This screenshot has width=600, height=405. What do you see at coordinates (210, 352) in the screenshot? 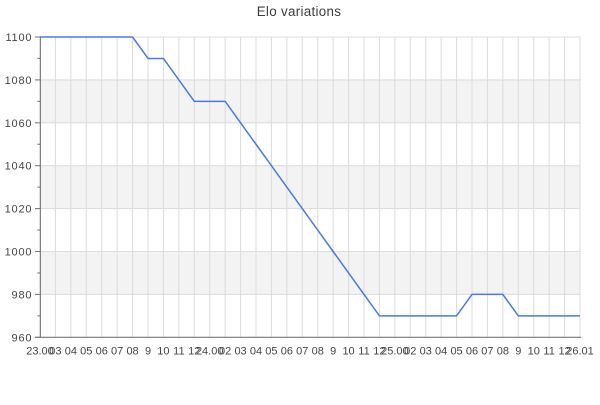
I see `svg-text: 24.00` at bounding box center [210, 352].